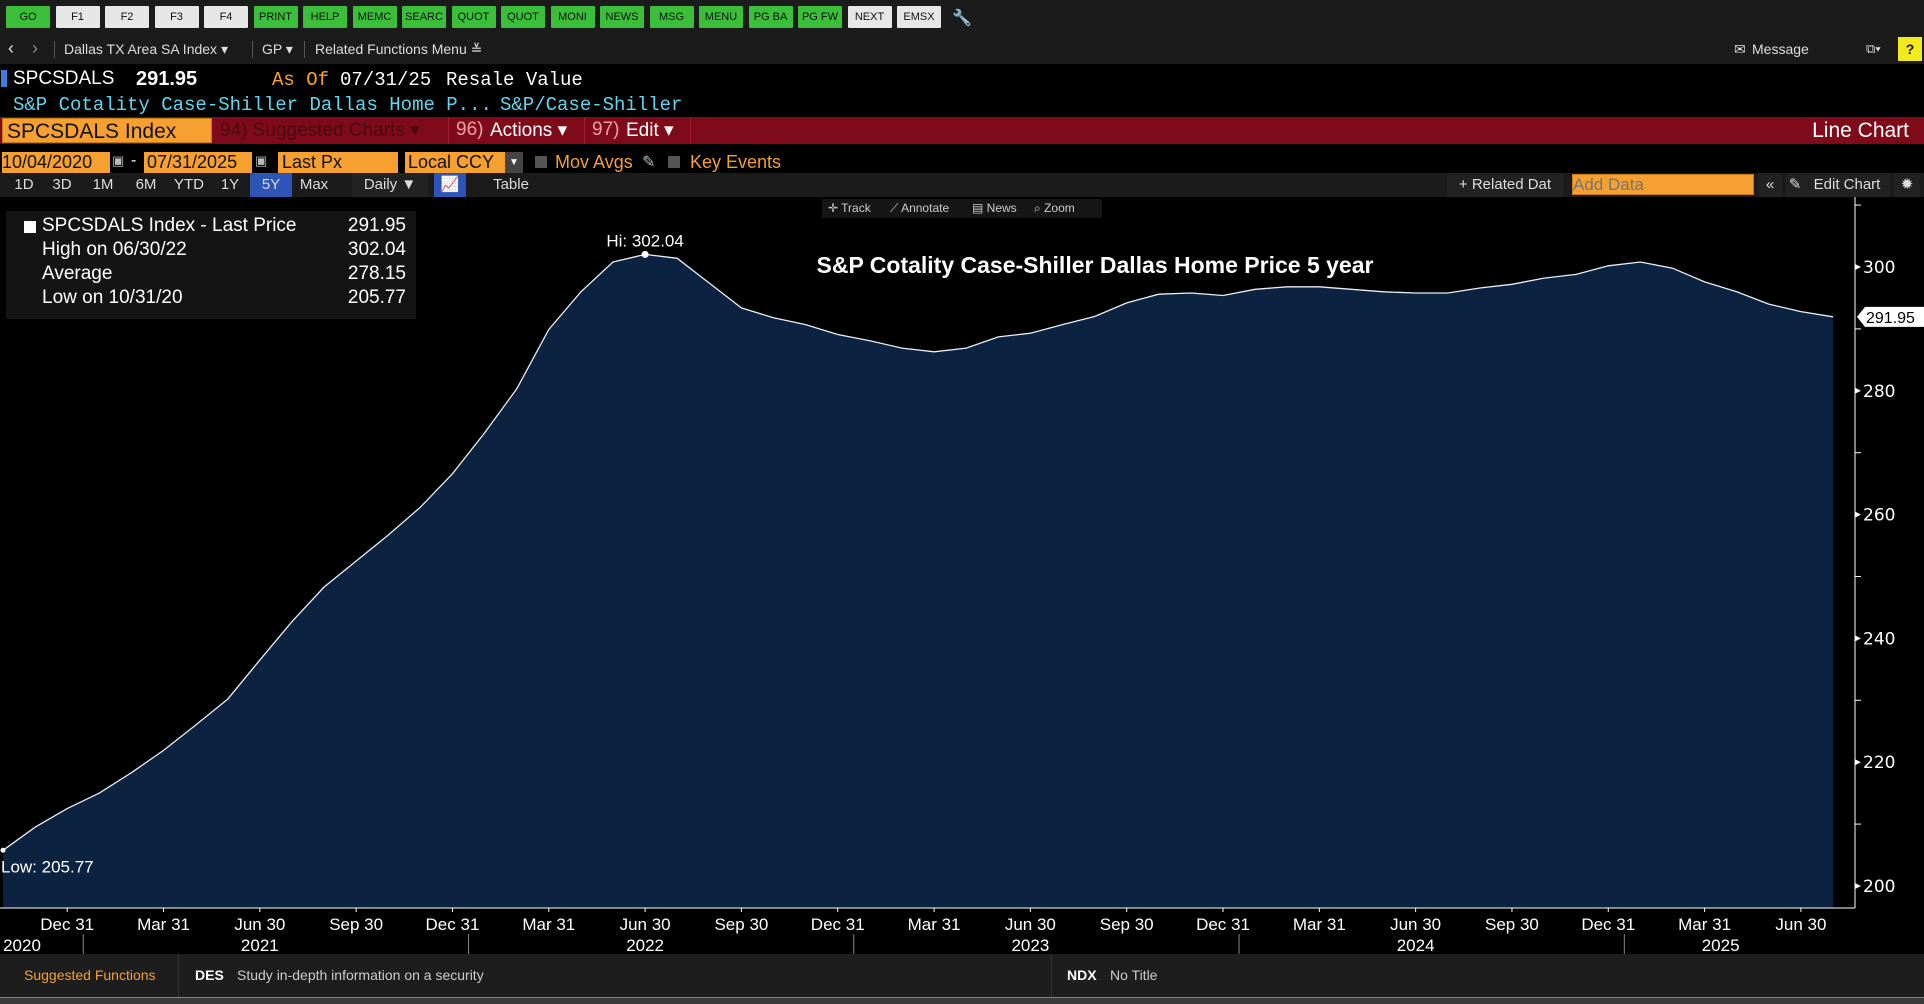 The height and width of the screenshot is (1004, 1924). What do you see at coordinates (176, 17) in the screenshot?
I see `toolbar-button-f3: F3` at bounding box center [176, 17].